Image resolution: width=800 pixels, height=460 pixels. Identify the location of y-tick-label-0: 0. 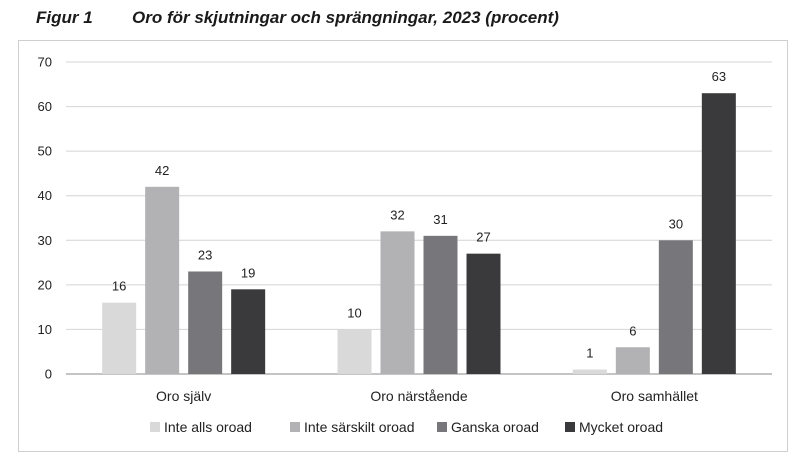
(48, 374).